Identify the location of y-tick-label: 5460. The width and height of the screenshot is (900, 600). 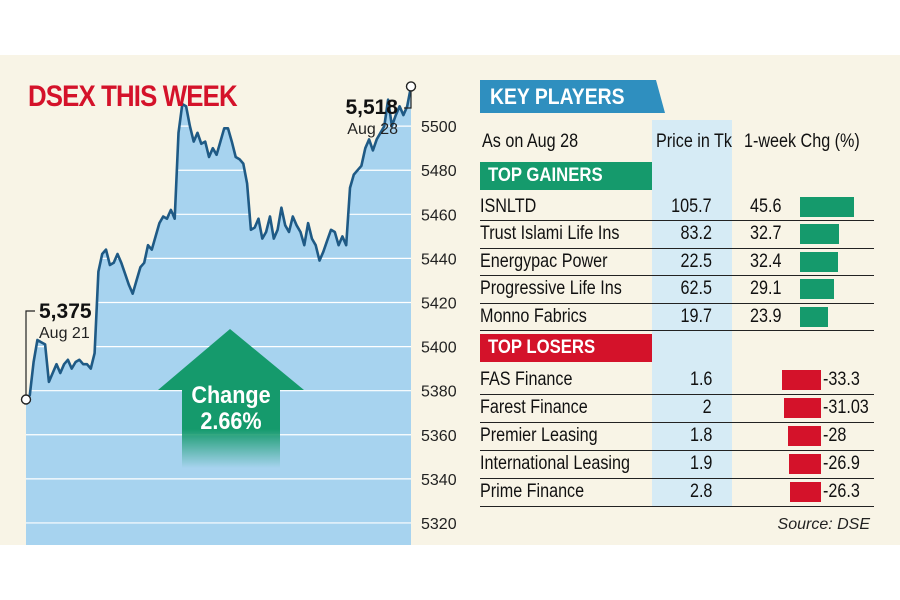
(439, 215).